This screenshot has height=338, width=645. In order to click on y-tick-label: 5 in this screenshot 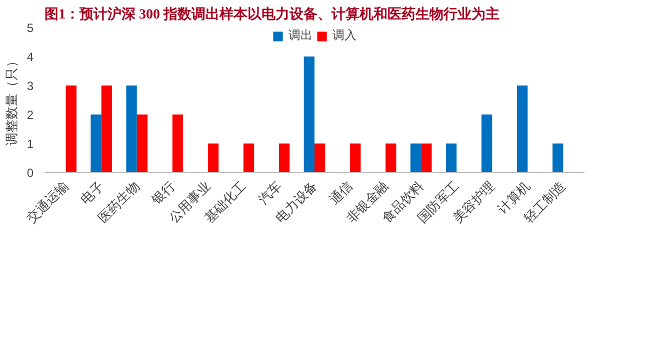, I will do `click(30, 28)`.